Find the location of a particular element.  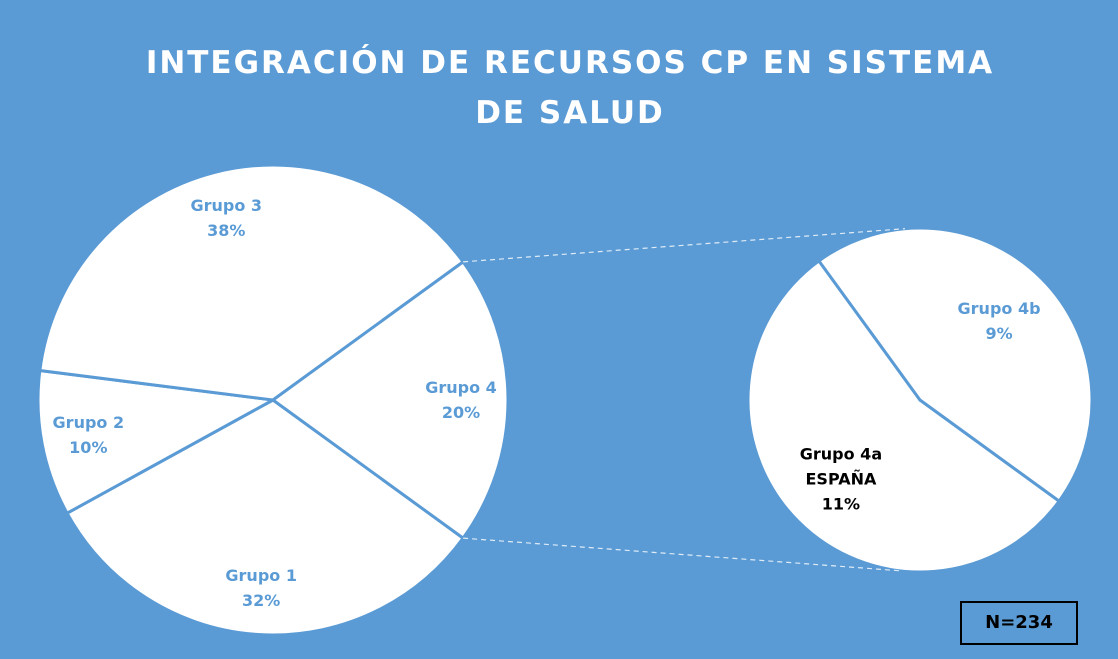

category-label: Grupo 2 is located at coordinates (88, 423).